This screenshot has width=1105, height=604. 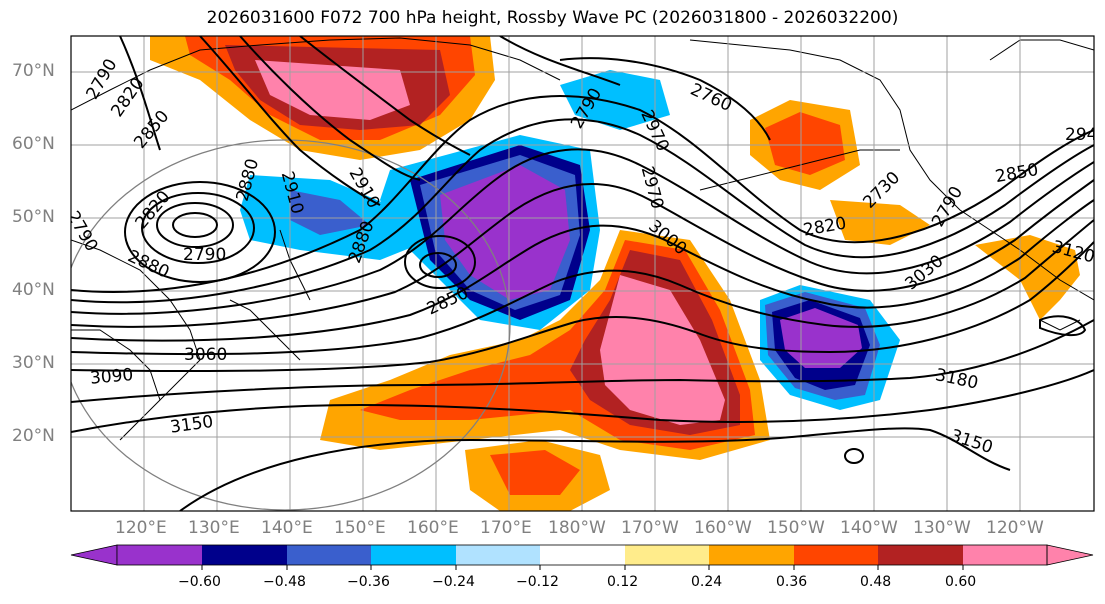 I want to click on anomaly-fill-negative-center, so click(x=490, y=232).